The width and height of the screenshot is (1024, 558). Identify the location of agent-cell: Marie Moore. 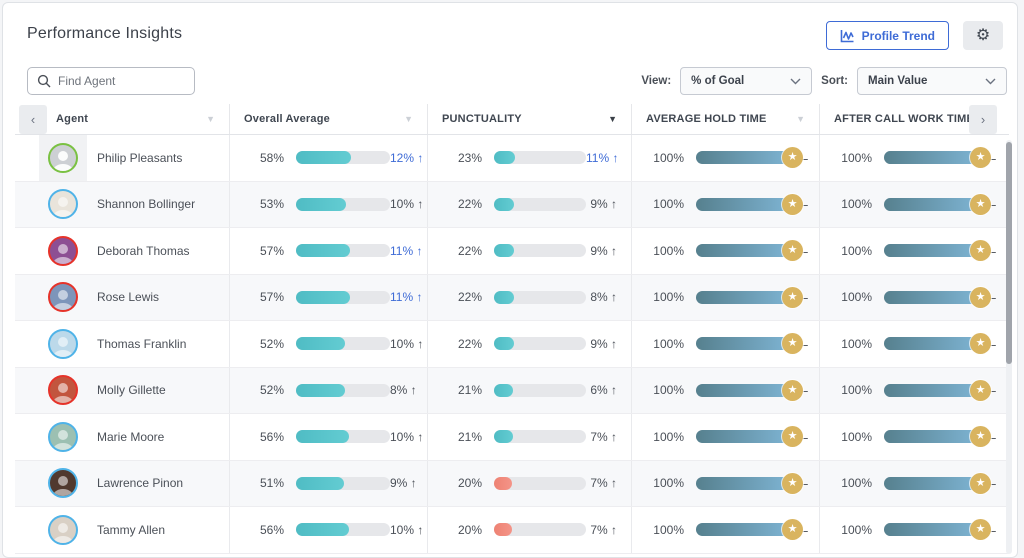
(122, 437).